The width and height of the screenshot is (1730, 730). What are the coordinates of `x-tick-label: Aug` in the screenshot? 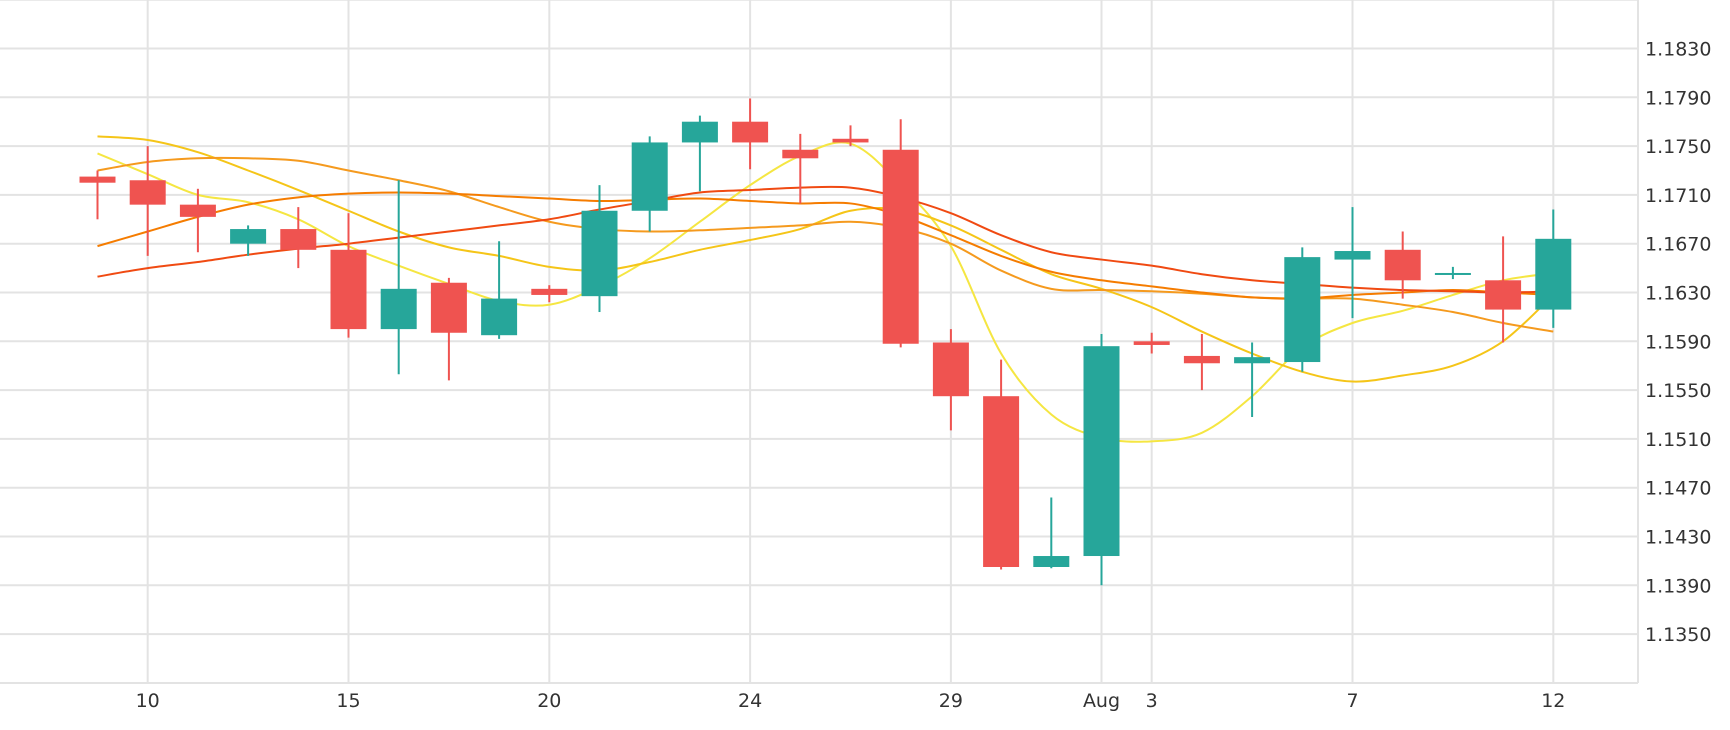 It's located at (1101, 701).